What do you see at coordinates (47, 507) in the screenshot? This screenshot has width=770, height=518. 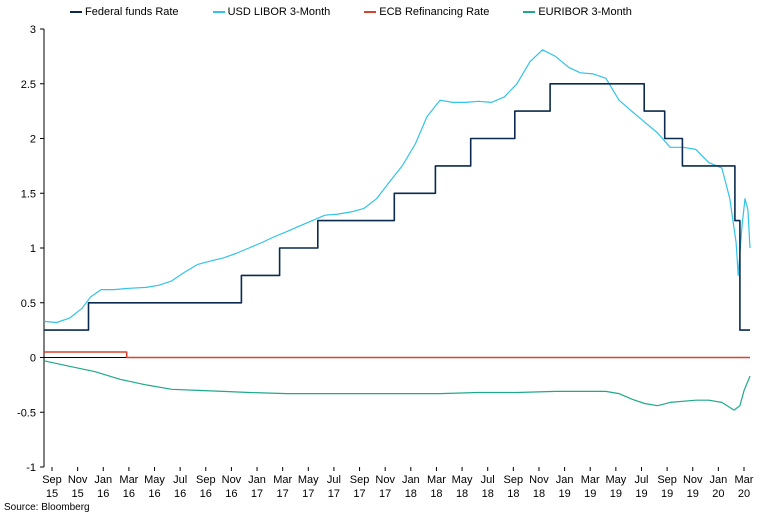 I see `source-note: Source: Bloomberg` at bounding box center [47, 507].